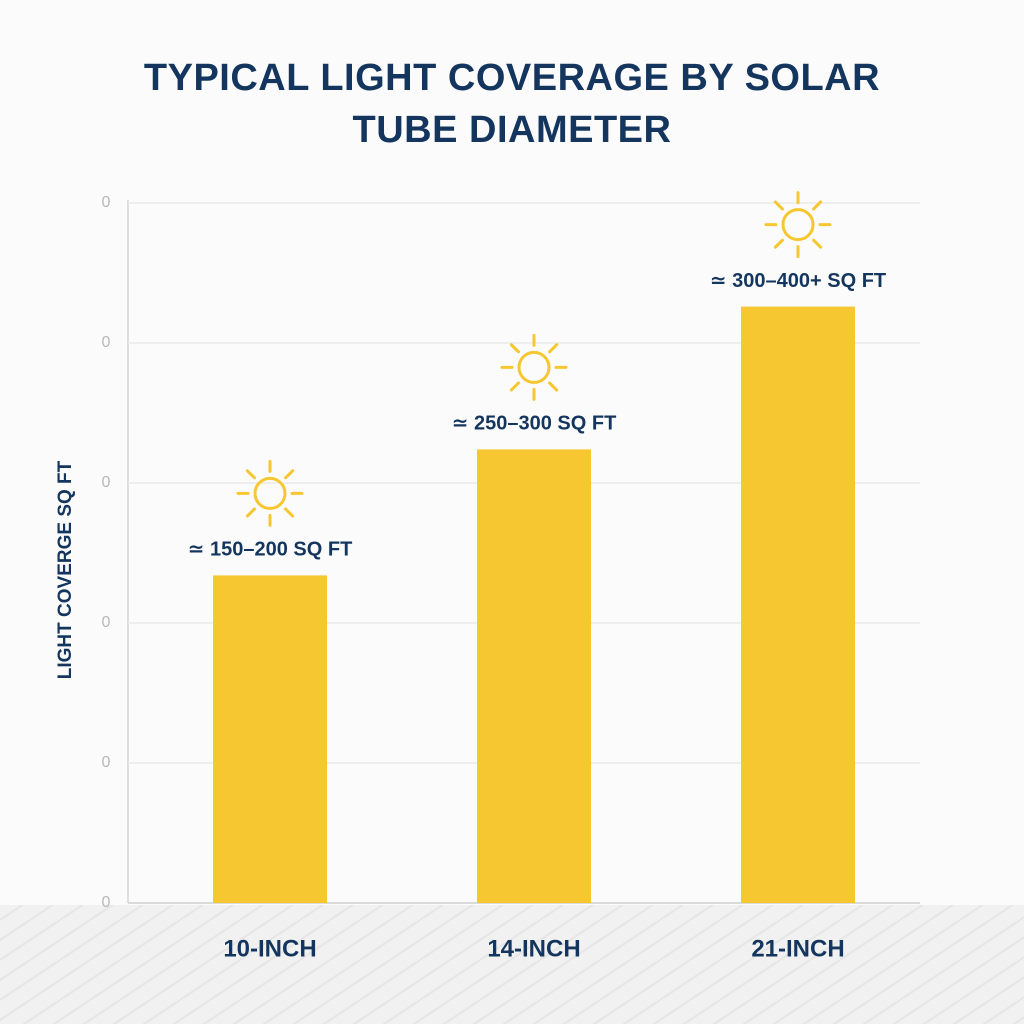  Describe the element at coordinates (533, 948) in the screenshot. I see `x-tick-label: 14-INCH` at that location.